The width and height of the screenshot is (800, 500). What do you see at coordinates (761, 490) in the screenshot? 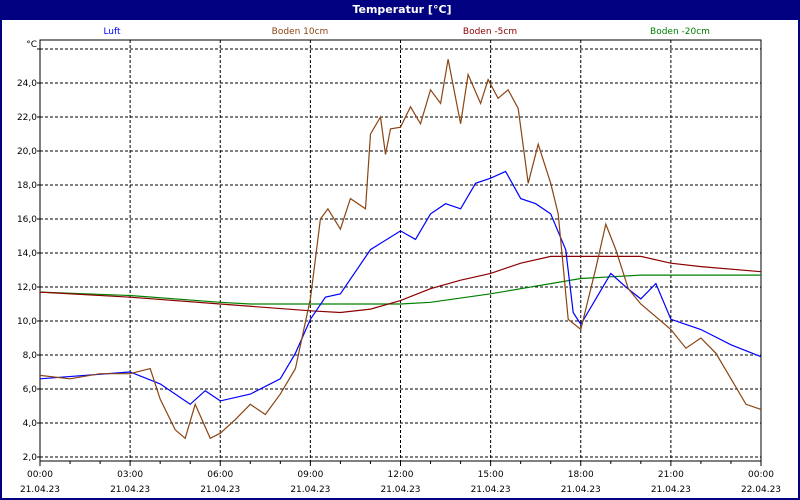
I see `x-tick-date: 22.04.23` at bounding box center [761, 490].